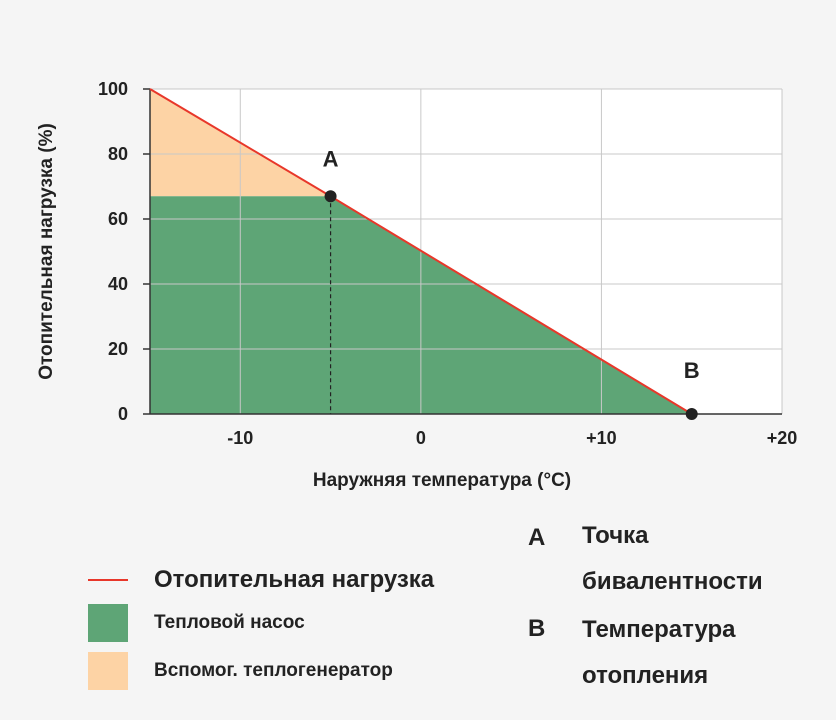 Image resolution: width=836 pixels, height=720 pixels. Describe the element at coordinates (108, 671) in the screenshot. I see `legend-swatch-orange` at that location.